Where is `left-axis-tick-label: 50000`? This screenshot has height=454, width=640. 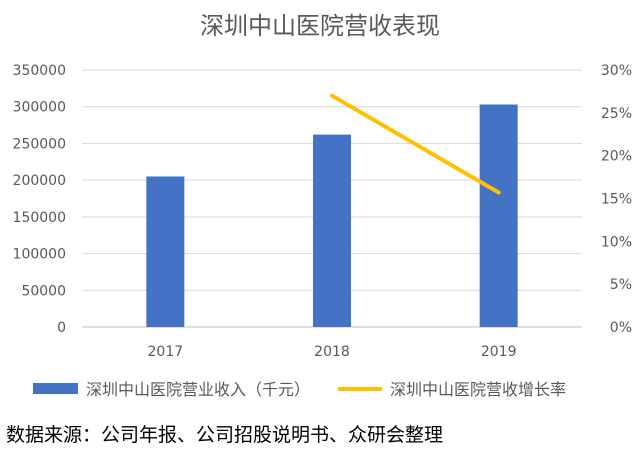 left-axis-tick-label: 50000 is located at coordinates (43, 291).